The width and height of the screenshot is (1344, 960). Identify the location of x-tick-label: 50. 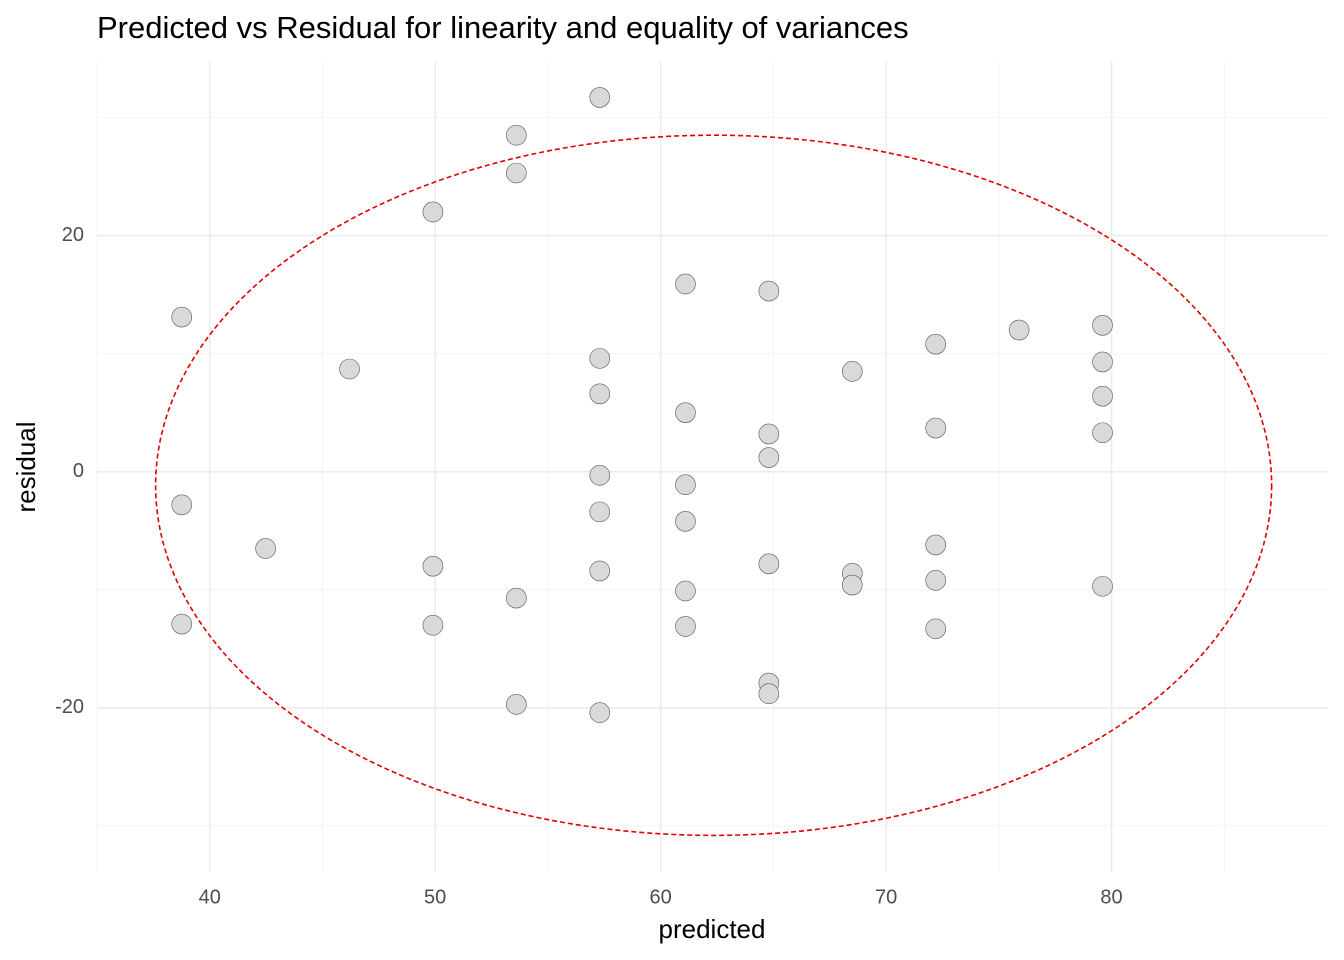
(435, 897).